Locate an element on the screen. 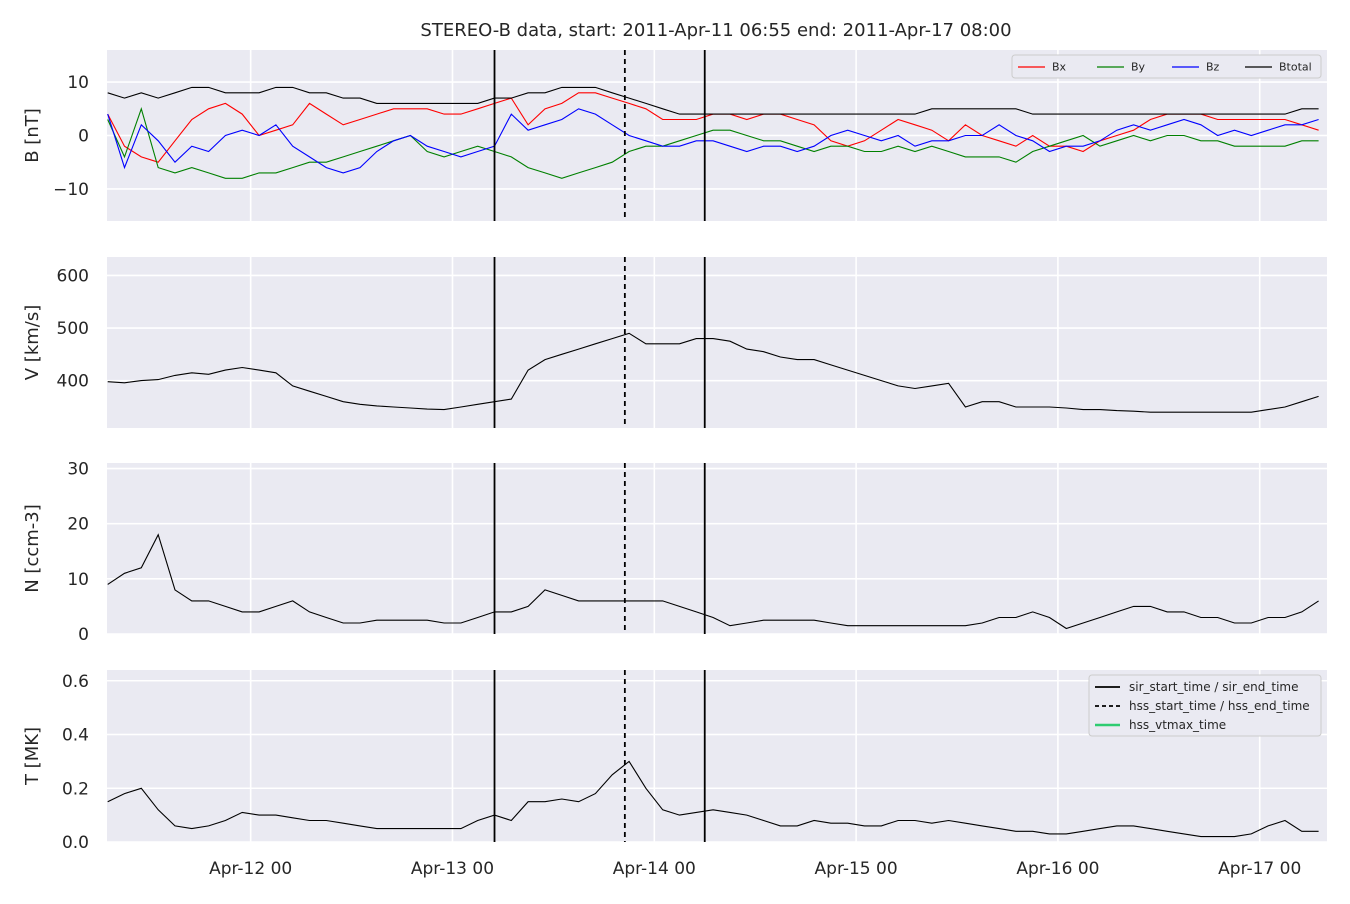 The width and height of the screenshot is (1350, 904). y-tick-label: 0.2 is located at coordinates (75, 789).